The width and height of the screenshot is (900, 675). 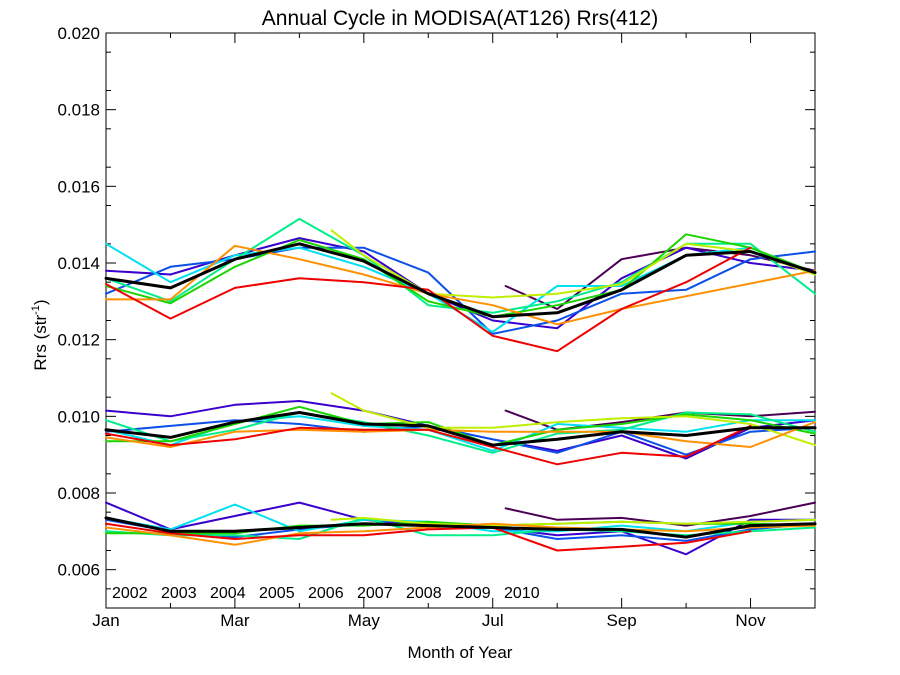 I want to click on chart-title: Annual Cycle in MODISA(AT126) Rrs(412), so click(x=460, y=18).